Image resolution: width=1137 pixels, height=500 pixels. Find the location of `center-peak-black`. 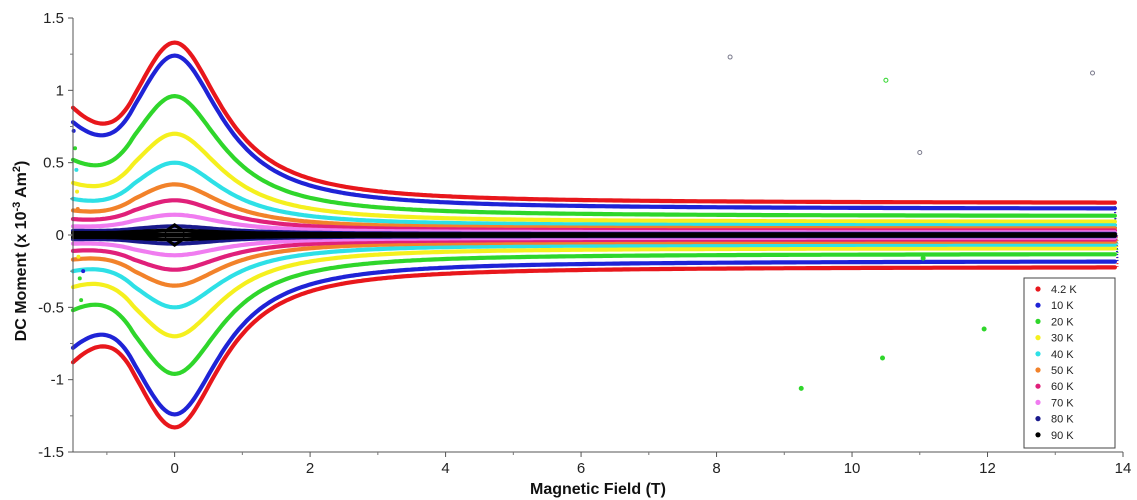

center-peak-black is located at coordinates (174, 228).